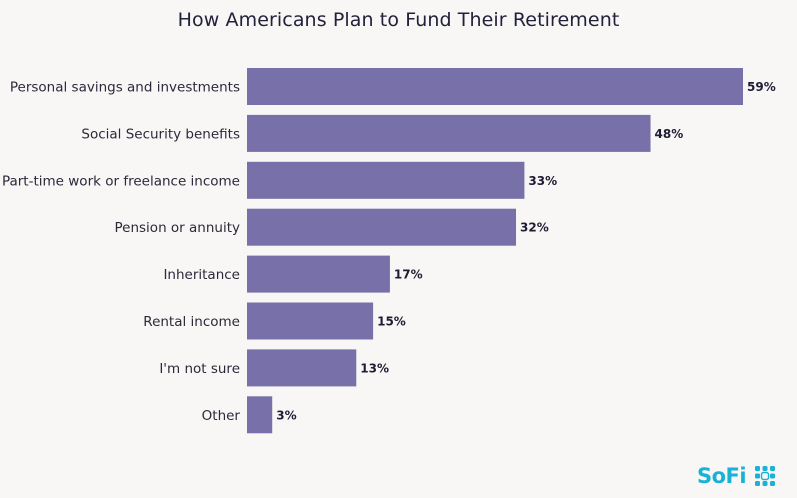 The width and height of the screenshot is (797, 498). I want to click on category-label-social-security-benefits: Social Security benefits, so click(160, 134).